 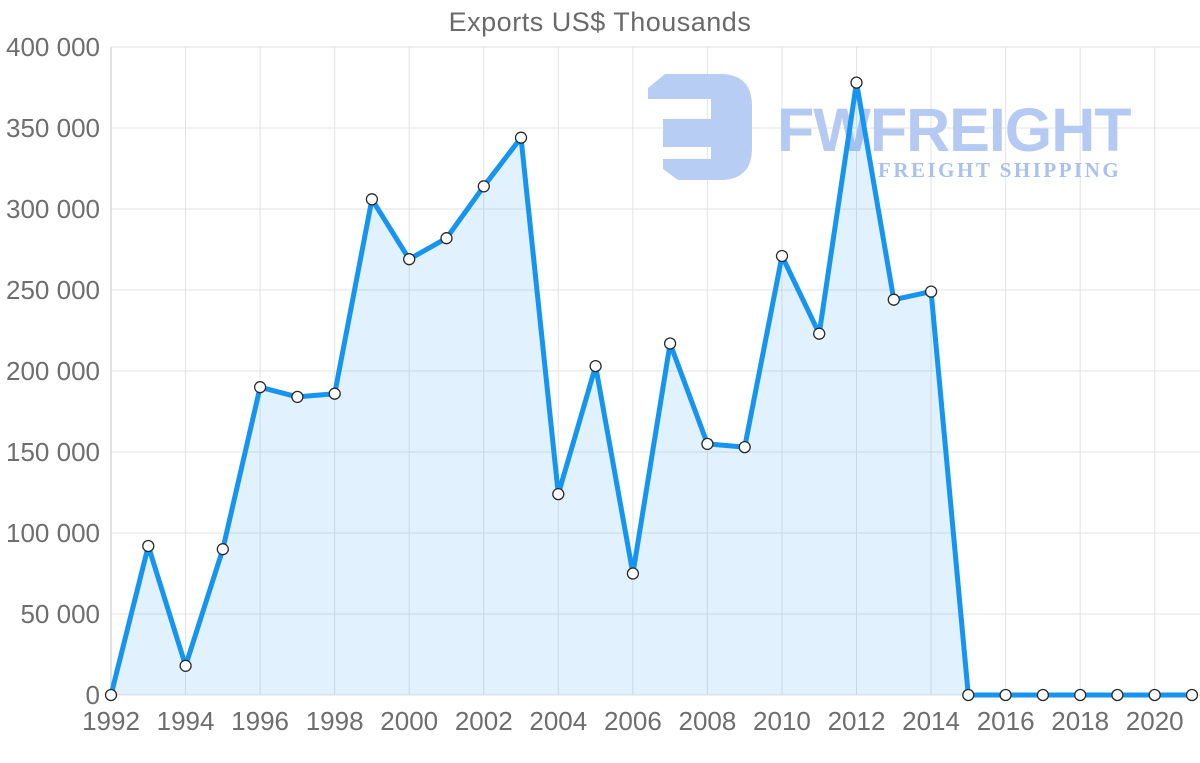 What do you see at coordinates (53, 209) in the screenshot?
I see `y-tick-label: 300 000` at bounding box center [53, 209].